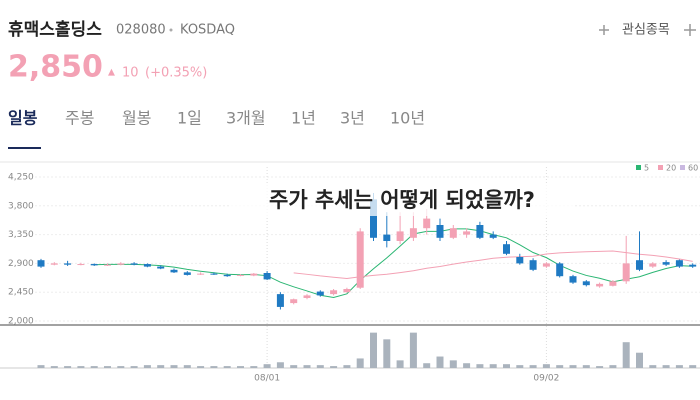 This screenshot has width=700, height=400. I want to click on stock-name: 휴맥스홀딩스, so click(55, 29).